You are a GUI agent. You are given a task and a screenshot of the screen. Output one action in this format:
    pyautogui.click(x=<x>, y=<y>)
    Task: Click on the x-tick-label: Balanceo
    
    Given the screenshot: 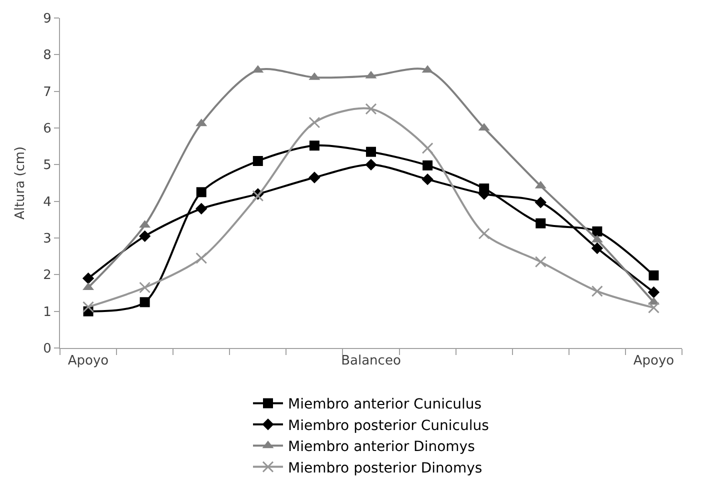 What is the action you would take?
    pyautogui.click(x=371, y=361)
    